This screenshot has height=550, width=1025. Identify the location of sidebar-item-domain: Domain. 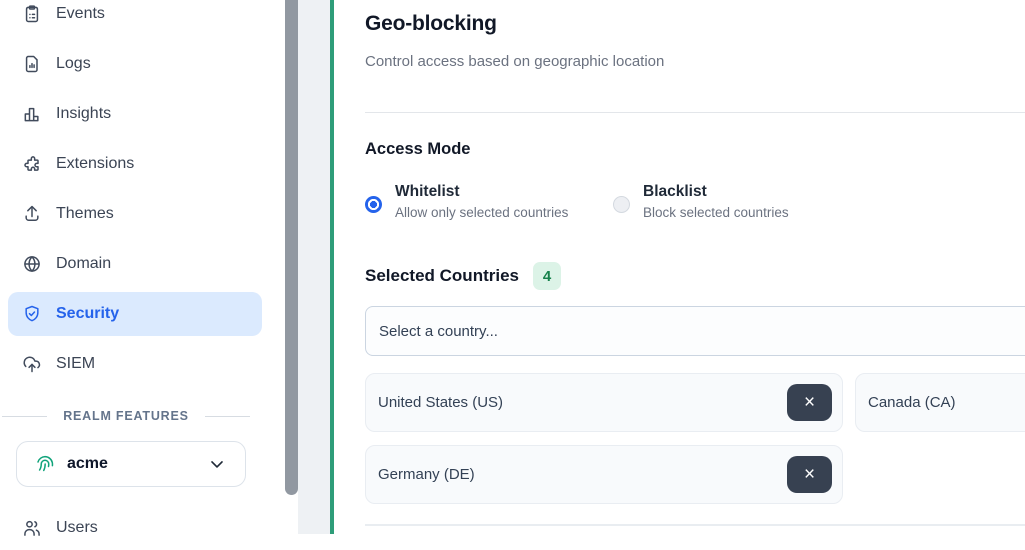
(135, 264).